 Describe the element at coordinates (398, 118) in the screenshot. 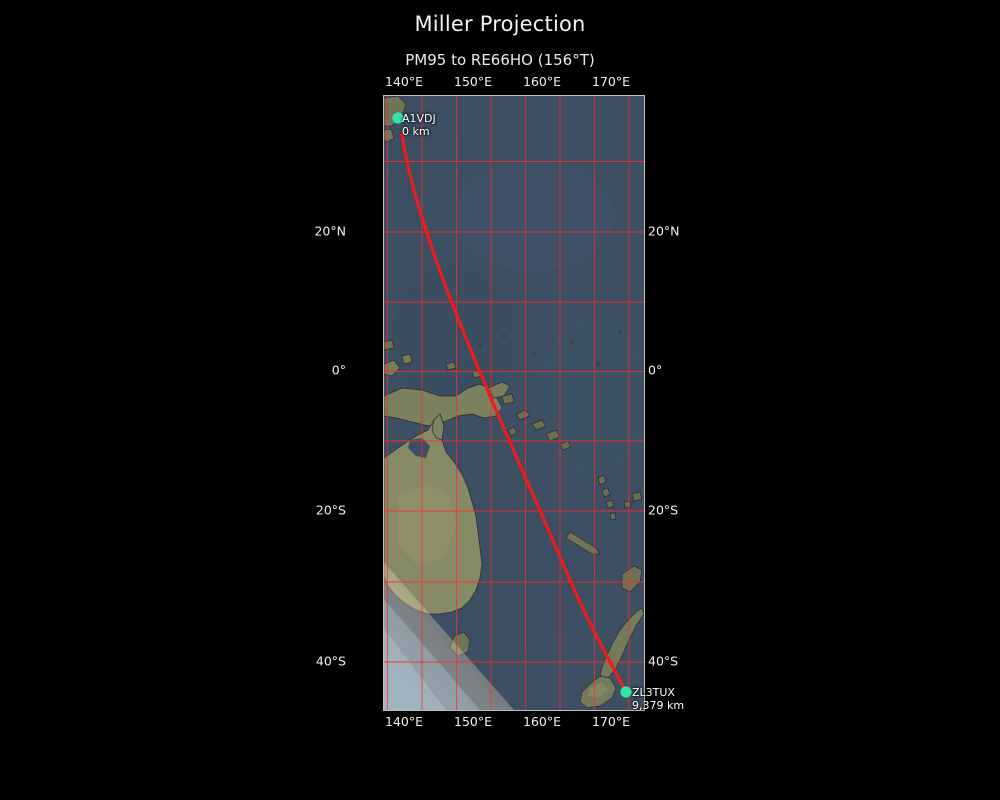

I see `start-marker-icon` at that location.